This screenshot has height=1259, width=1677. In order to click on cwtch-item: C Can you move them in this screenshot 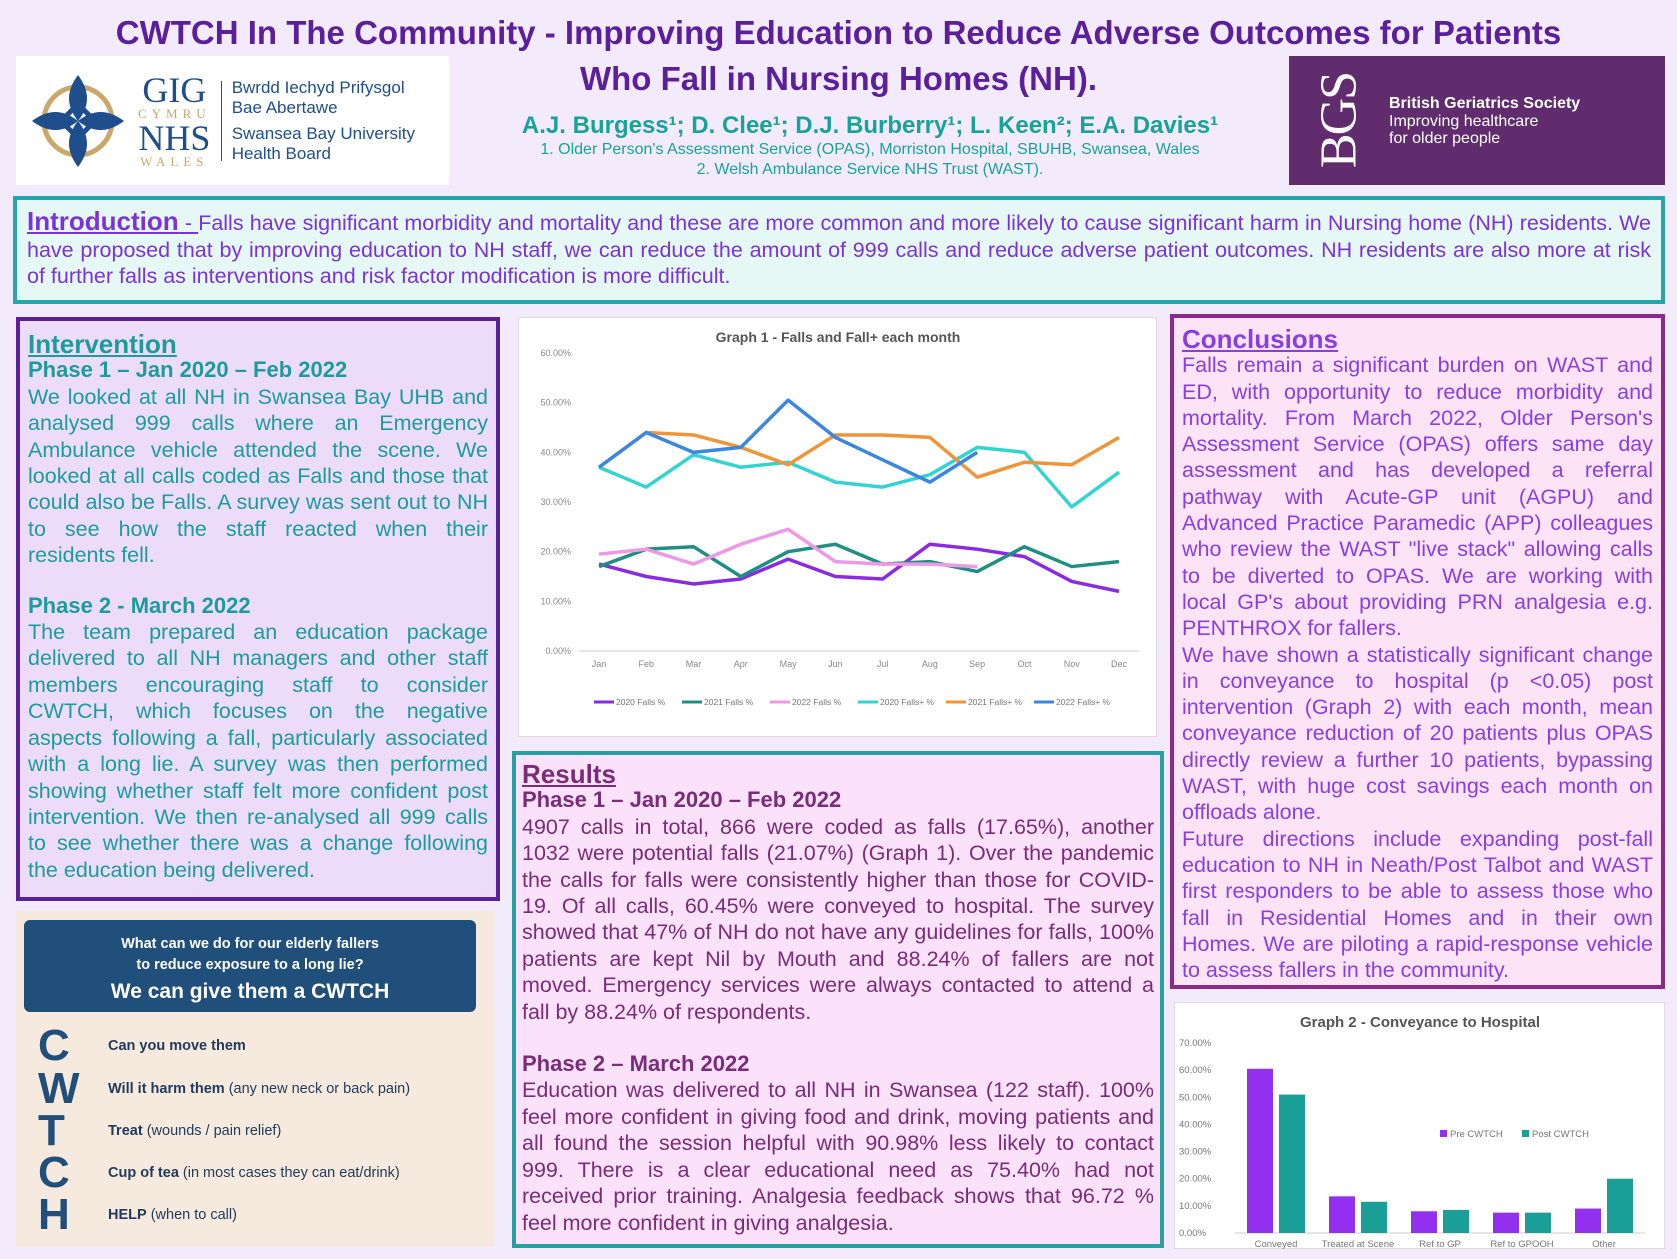, I will do `click(142, 1046)`.